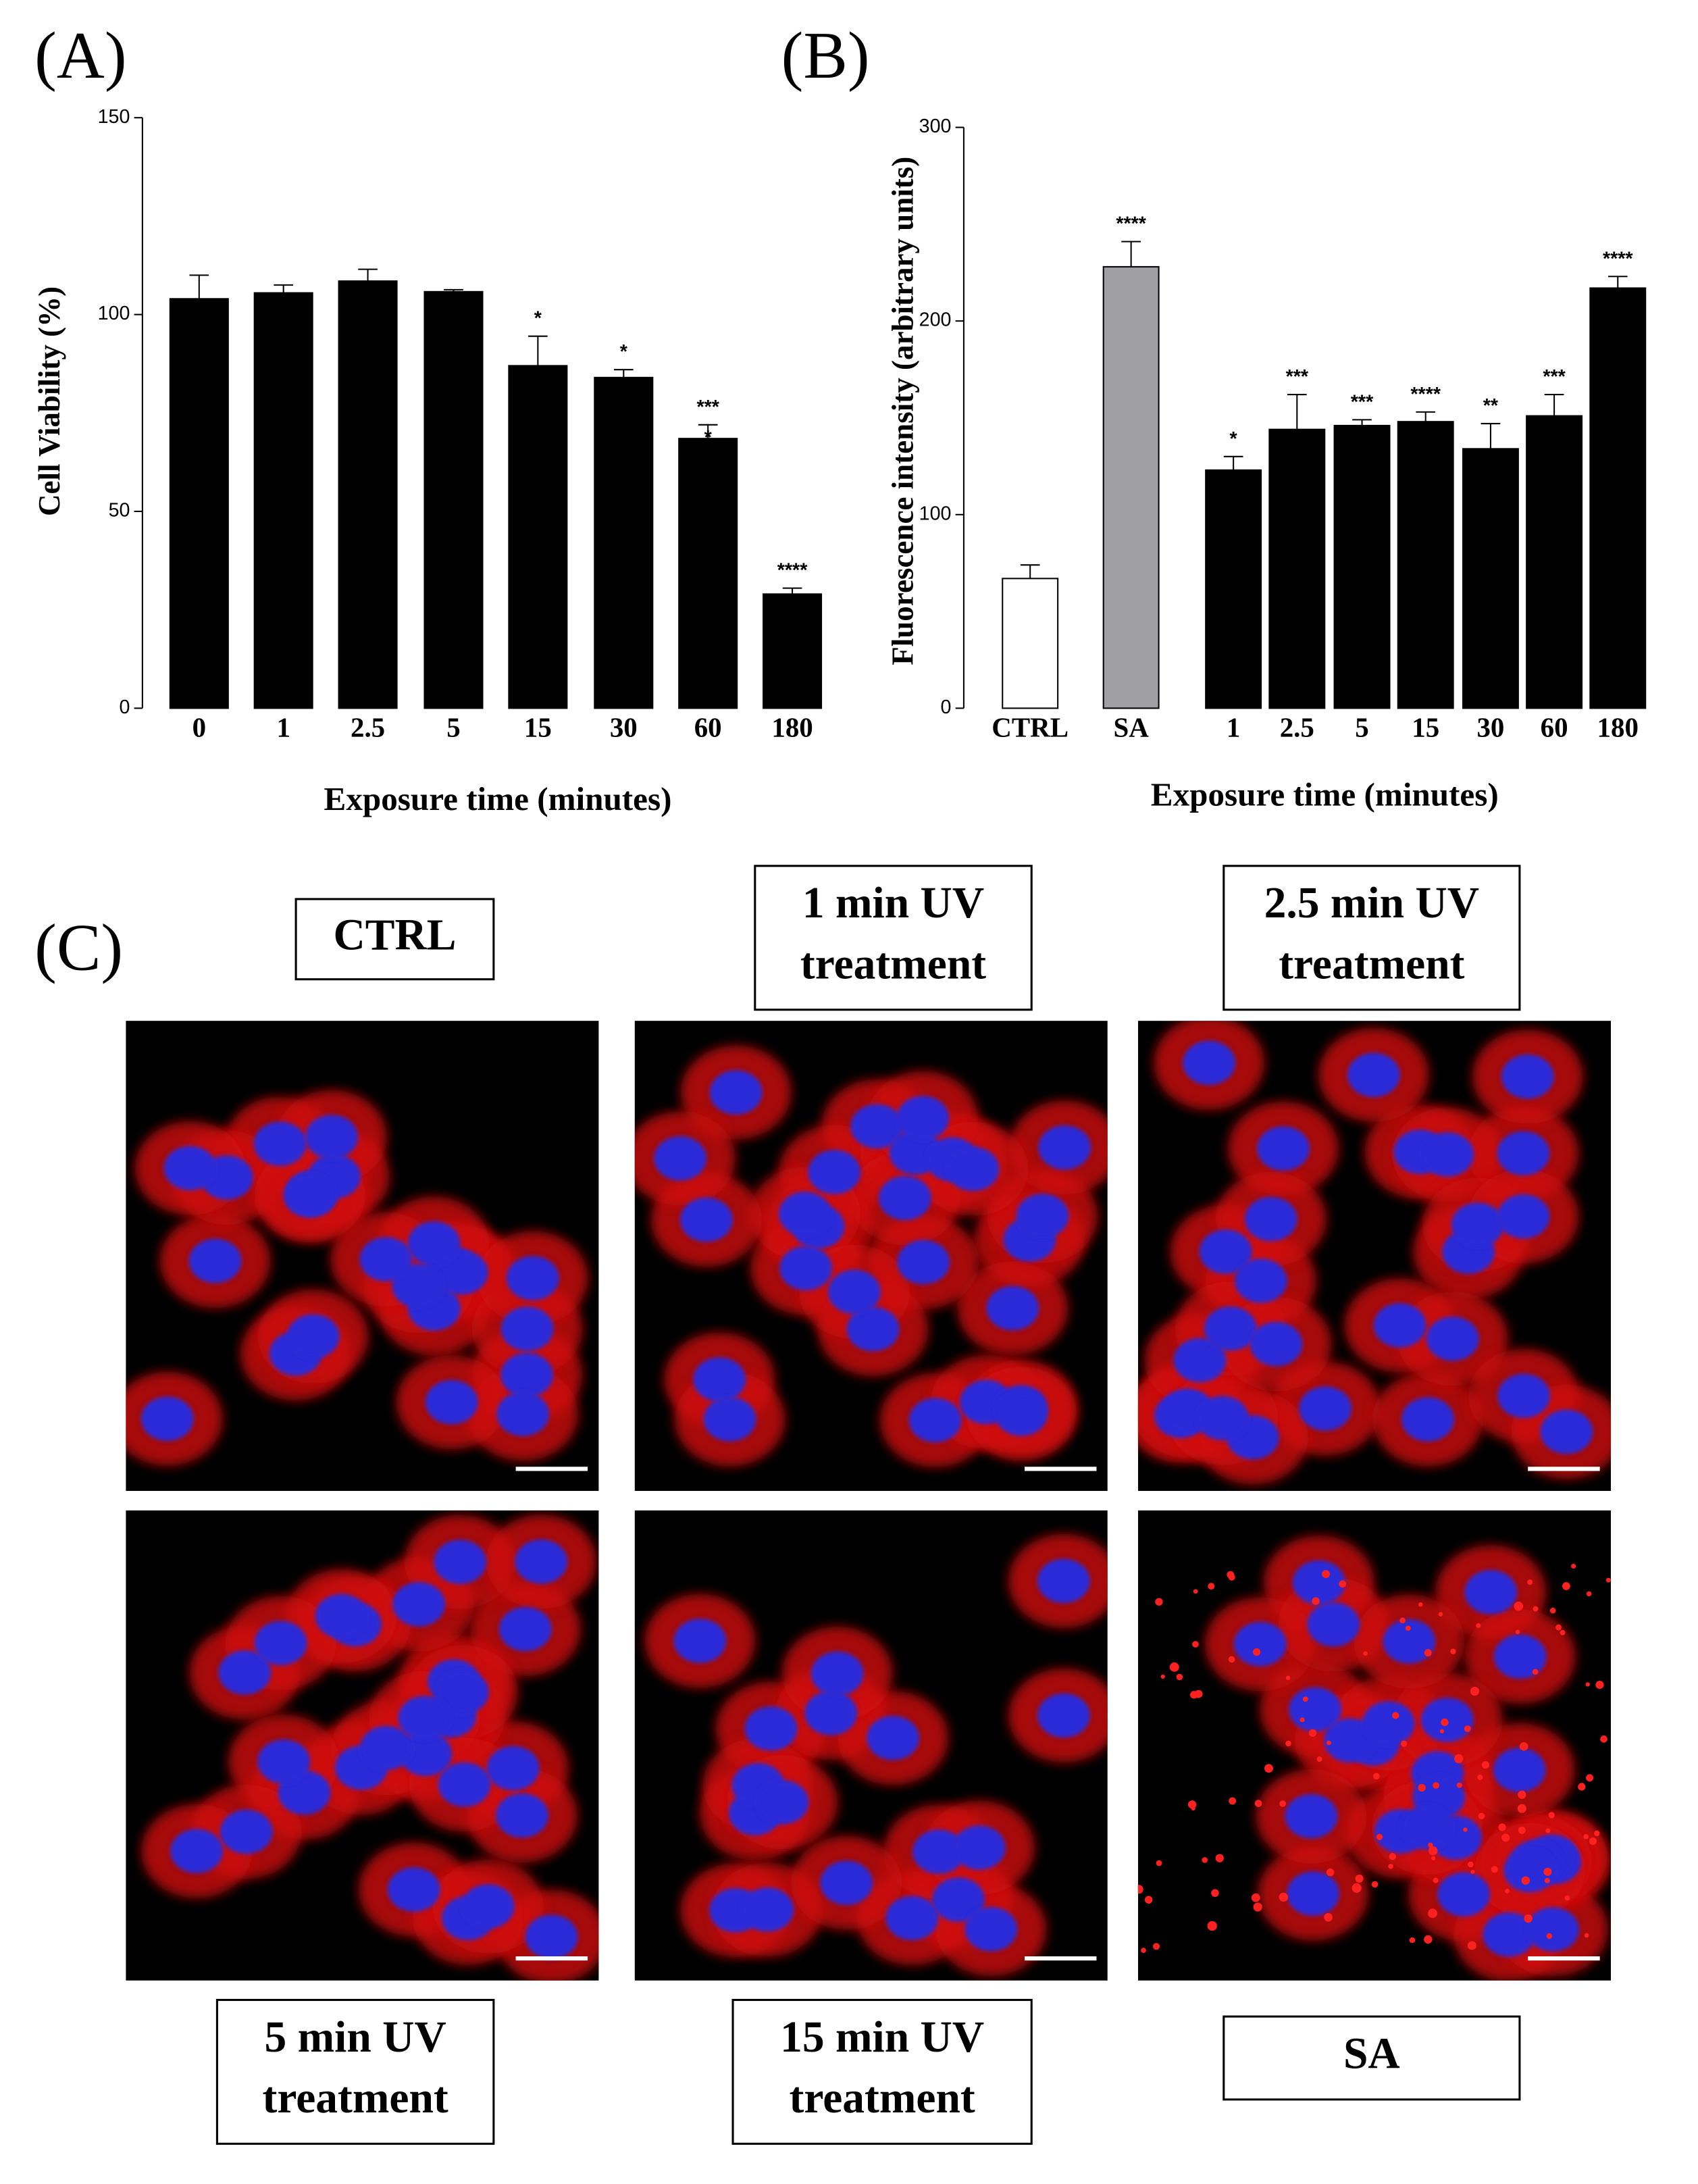  Describe the element at coordinates (1372, 904) in the screenshot. I see `caption: 2.5 min UV` at that location.